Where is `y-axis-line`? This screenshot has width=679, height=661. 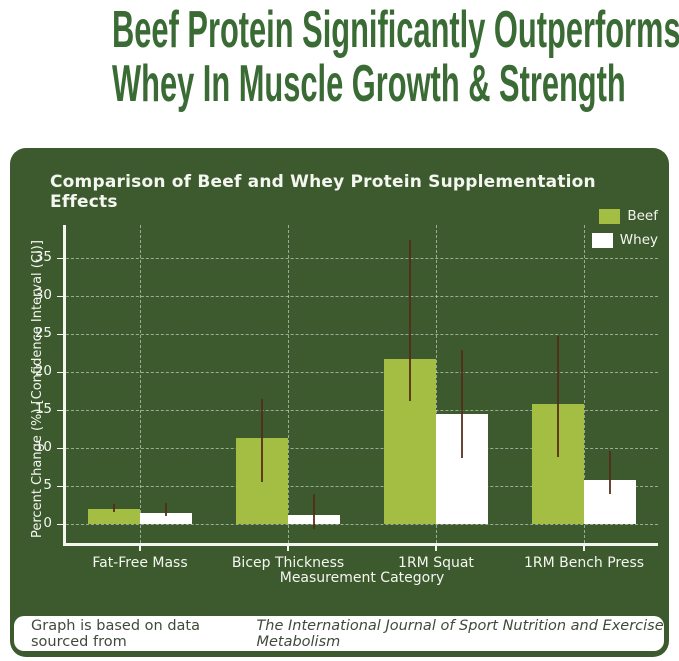
y-axis-line is located at coordinates (64, 385).